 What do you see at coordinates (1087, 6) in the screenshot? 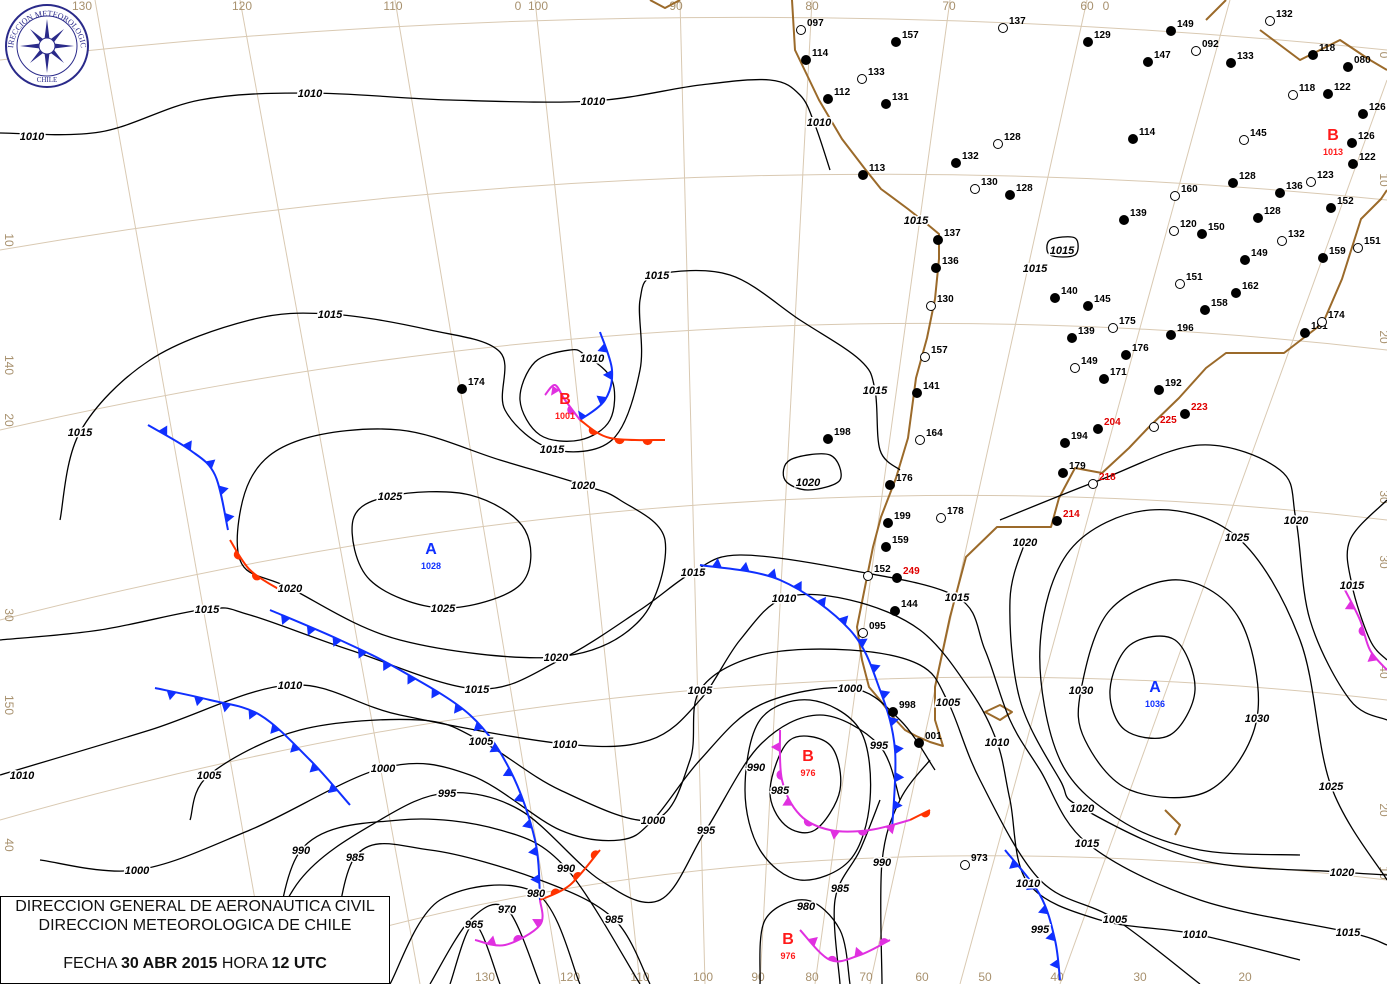
I see `graticule-label: 60` at bounding box center [1087, 6].